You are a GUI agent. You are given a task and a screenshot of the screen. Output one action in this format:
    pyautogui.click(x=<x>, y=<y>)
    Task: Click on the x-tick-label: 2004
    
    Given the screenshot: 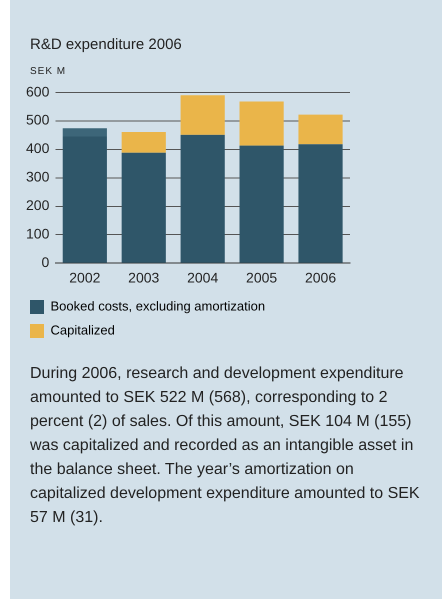 What is the action you would take?
    pyautogui.click(x=202, y=277)
    